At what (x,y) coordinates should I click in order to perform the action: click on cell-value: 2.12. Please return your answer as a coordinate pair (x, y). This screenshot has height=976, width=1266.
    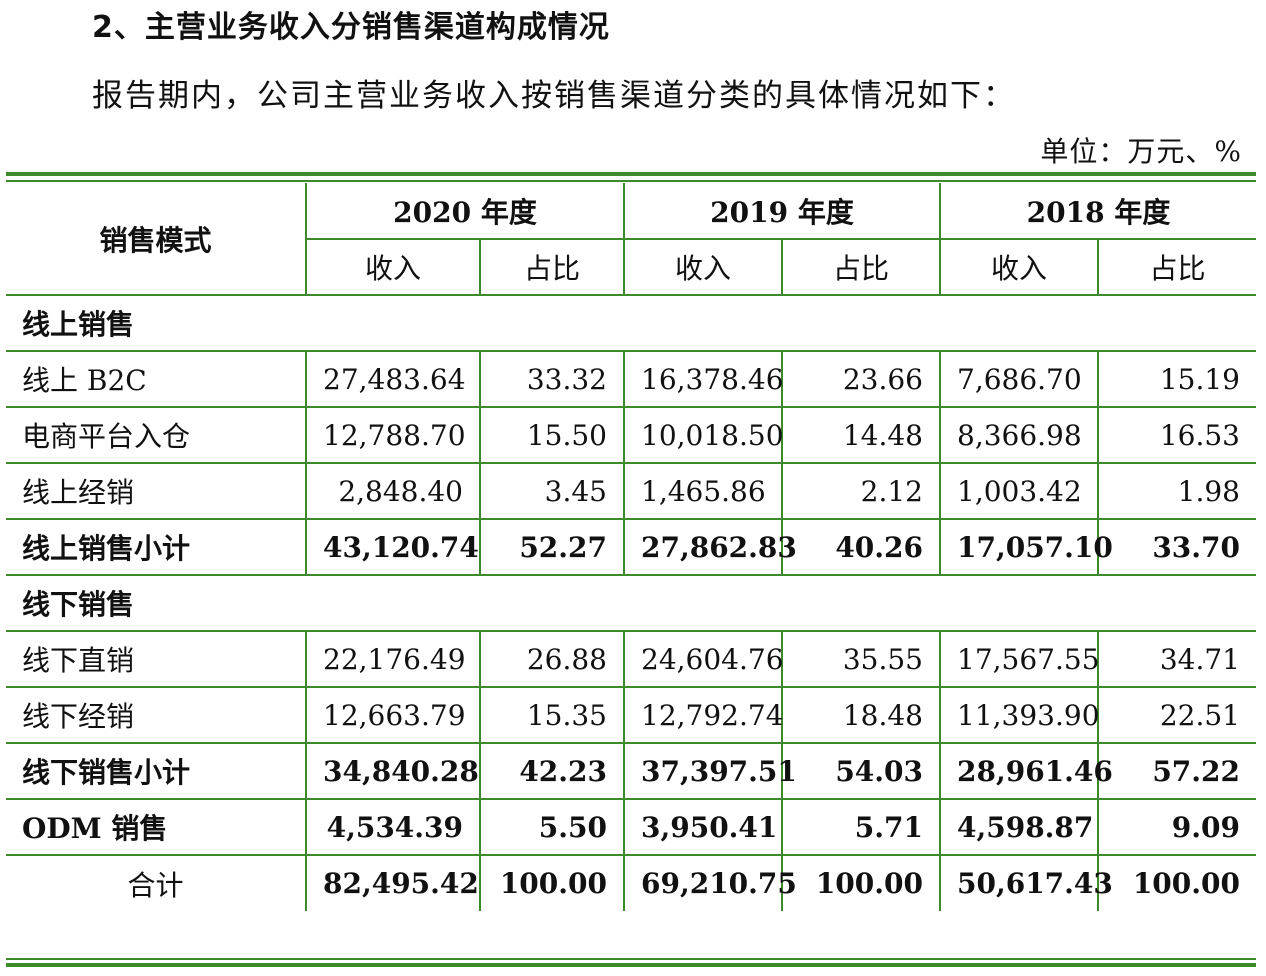
    Looking at the image, I should click on (861, 491).